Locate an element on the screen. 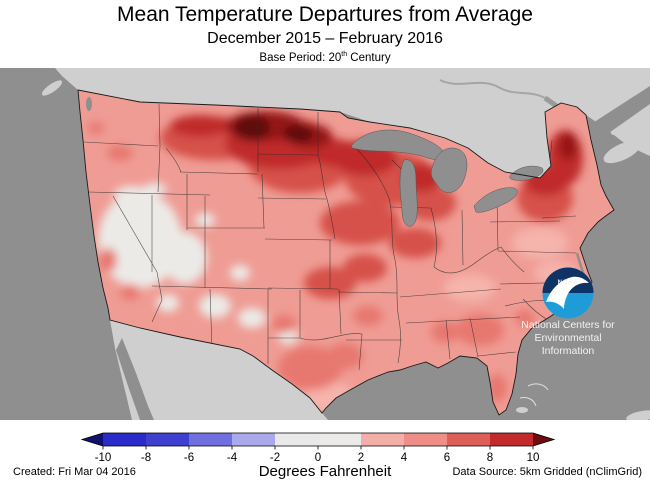  colorbar-tick-label: -2 is located at coordinates (275, 458).